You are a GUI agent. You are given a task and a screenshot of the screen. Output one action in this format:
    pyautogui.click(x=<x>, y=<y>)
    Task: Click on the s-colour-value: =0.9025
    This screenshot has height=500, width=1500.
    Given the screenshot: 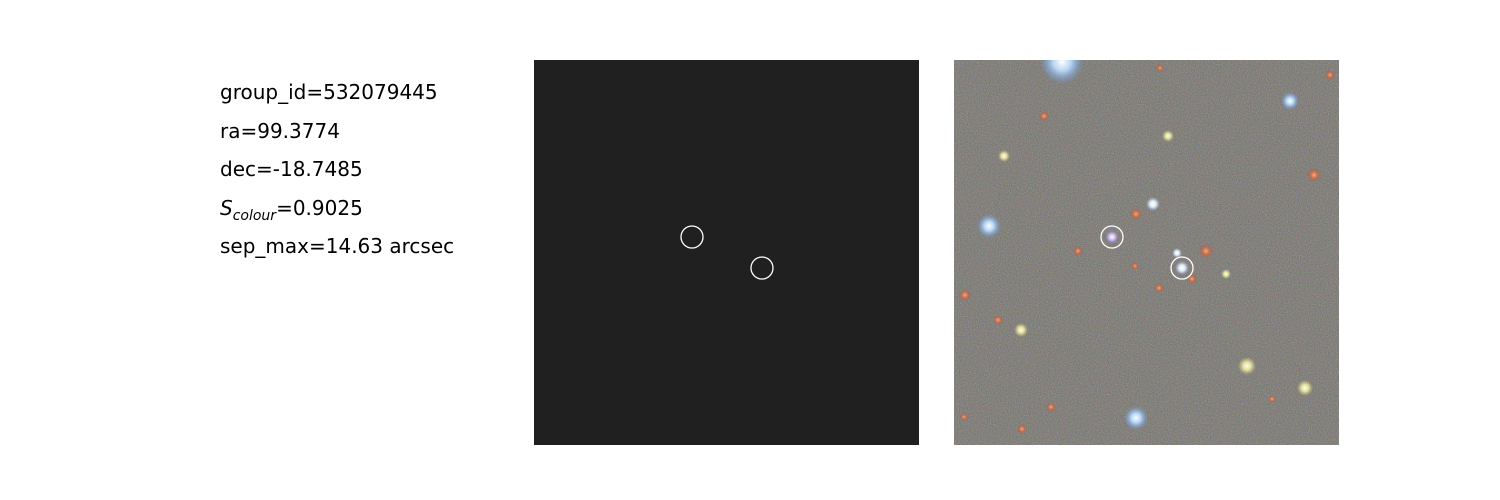 What is the action you would take?
    pyautogui.click(x=319, y=207)
    